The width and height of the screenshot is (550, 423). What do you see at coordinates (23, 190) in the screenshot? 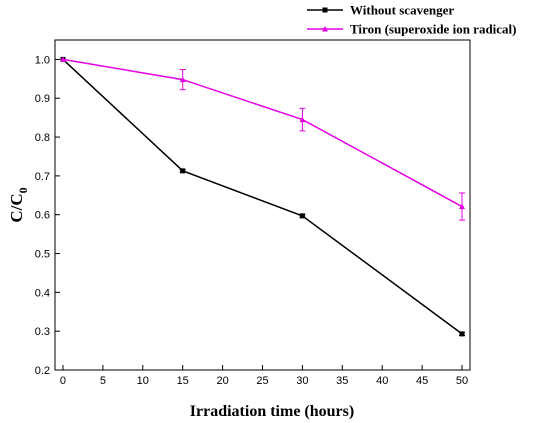
I see `y-axis-title-subscript: 0` at bounding box center [23, 190].